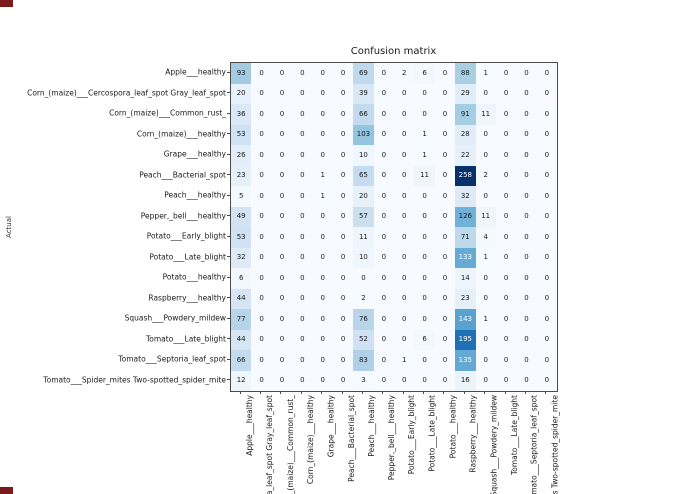  Describe the element at coordinates (494, 444) in the screenshot. I see `x-tick-label: Squash___Powdery_mildew` at that location.